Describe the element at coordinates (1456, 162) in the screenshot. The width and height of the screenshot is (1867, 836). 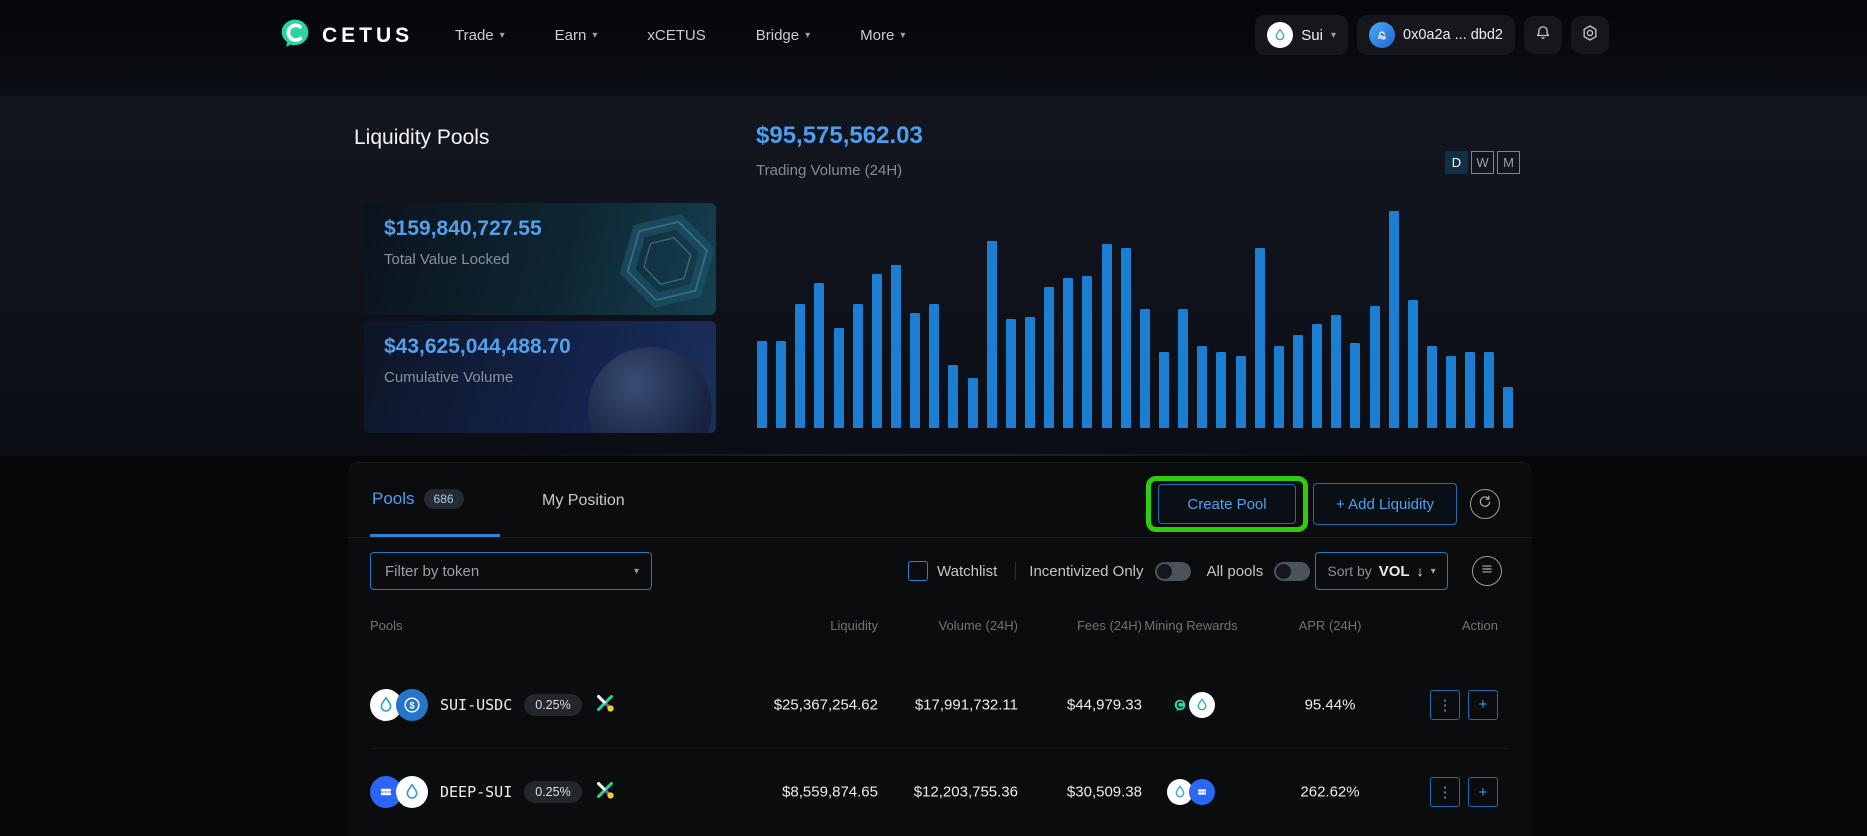
I see `range-button-d: D` at that location.